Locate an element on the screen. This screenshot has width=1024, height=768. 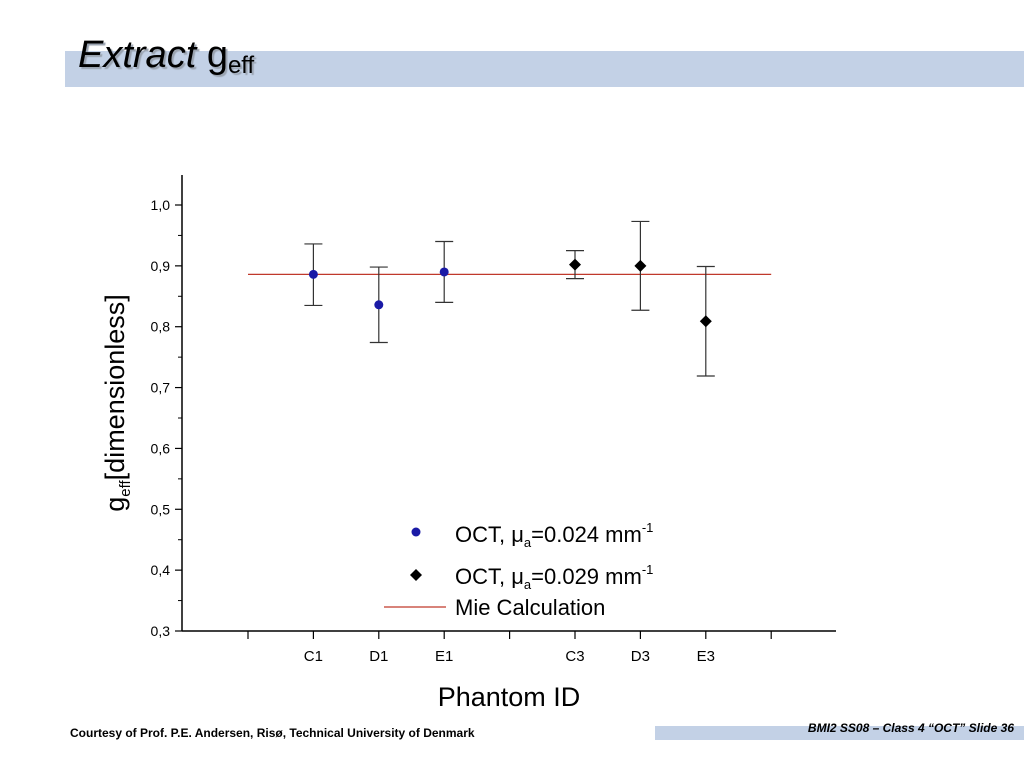
y-tick-label: 0,8 is located at coordinates (161, 327).